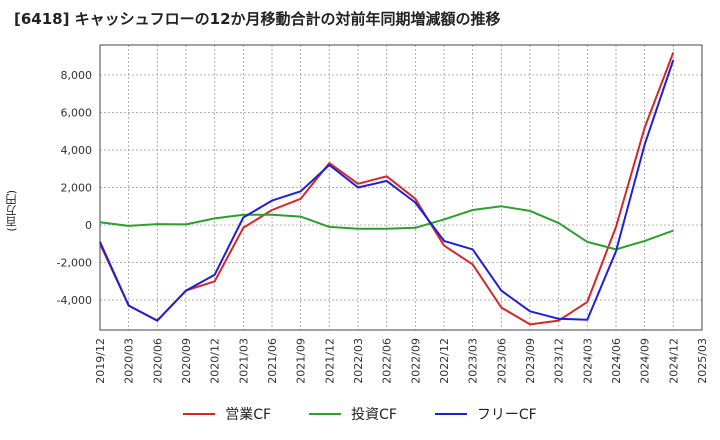  Describe the element at coordinates (243, 361) in the screenshot. I see `x-tick-label: 2021/03` at that location.